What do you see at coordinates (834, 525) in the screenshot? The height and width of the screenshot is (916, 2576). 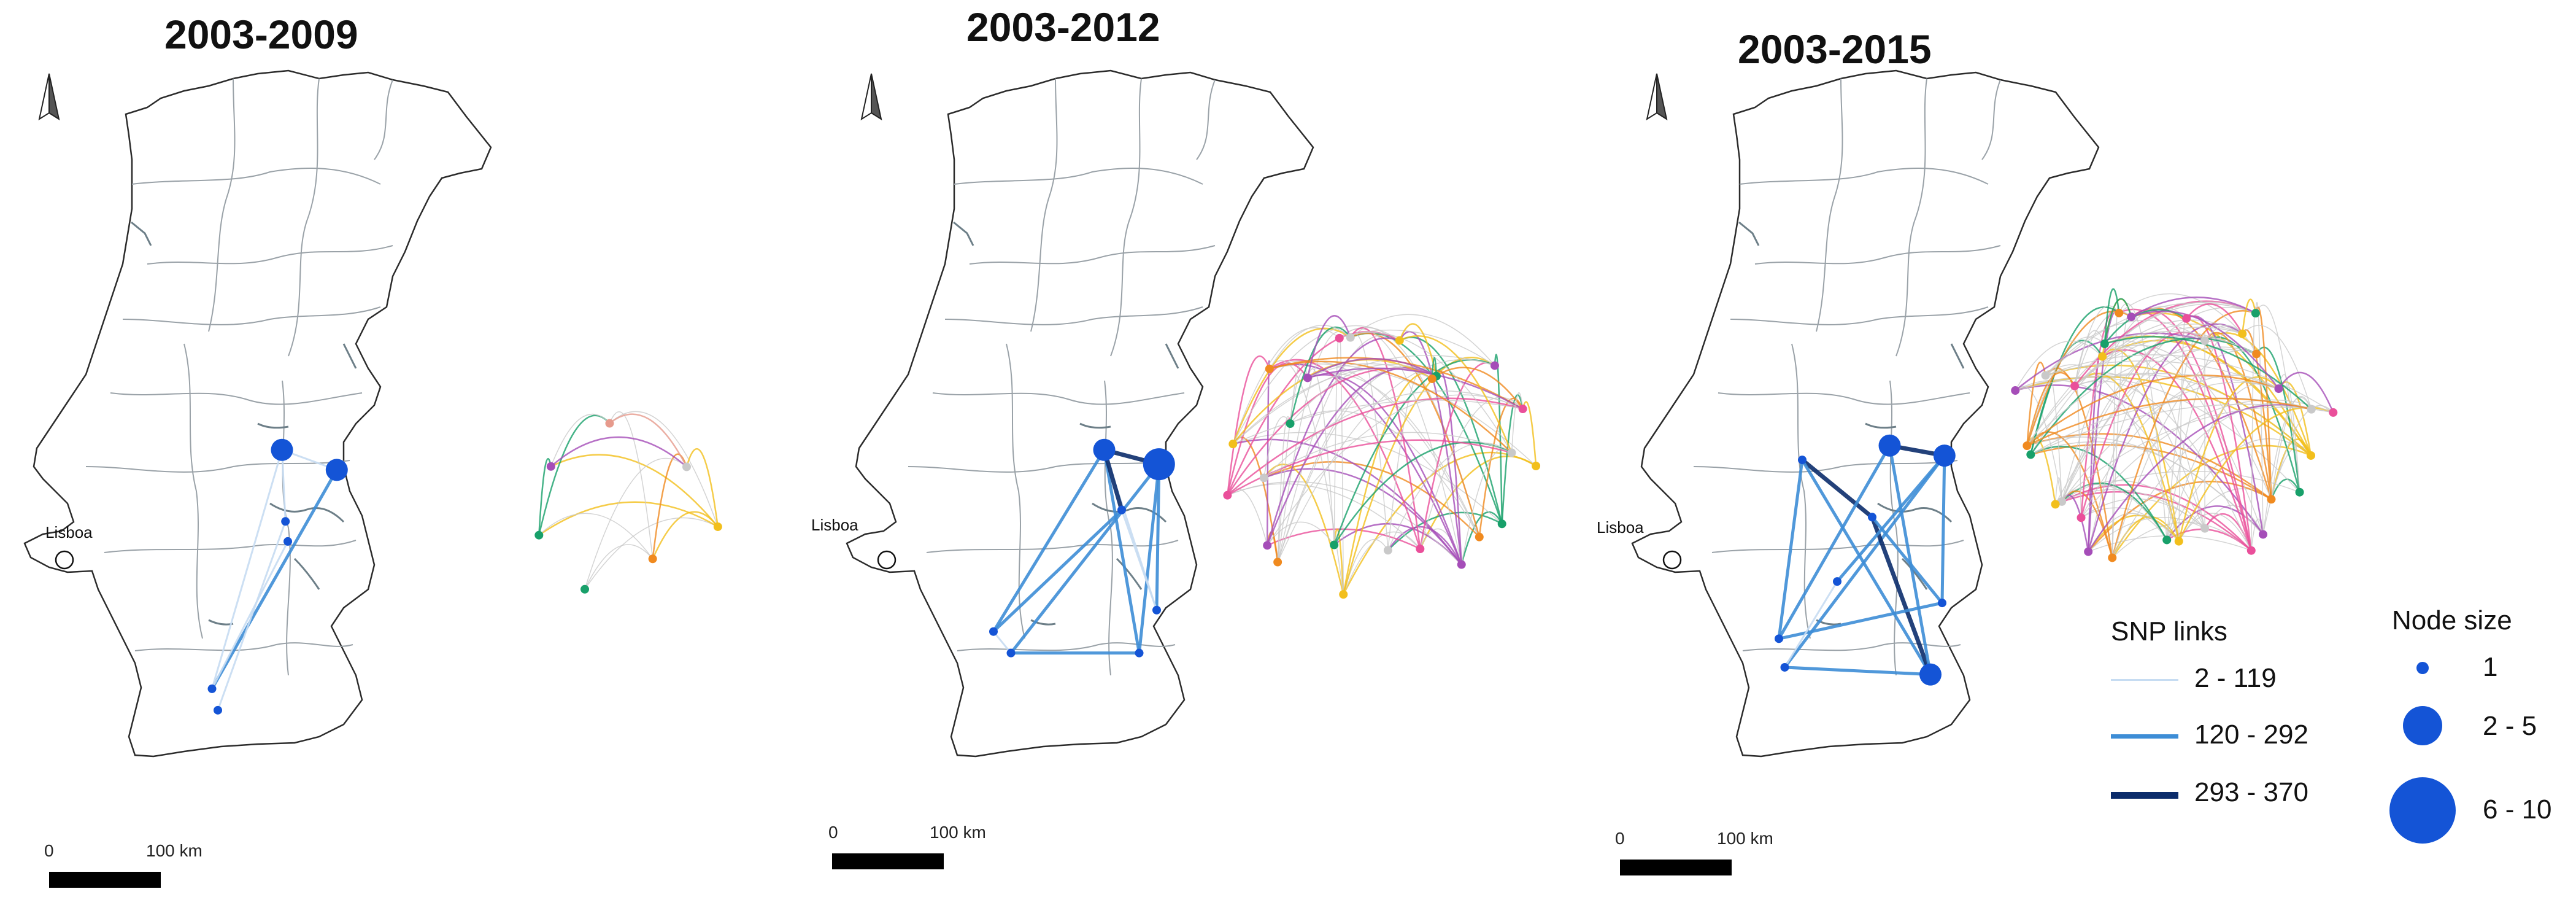 I see `city-label-lisboa: Lisboa` at bounding box center [834, 525].